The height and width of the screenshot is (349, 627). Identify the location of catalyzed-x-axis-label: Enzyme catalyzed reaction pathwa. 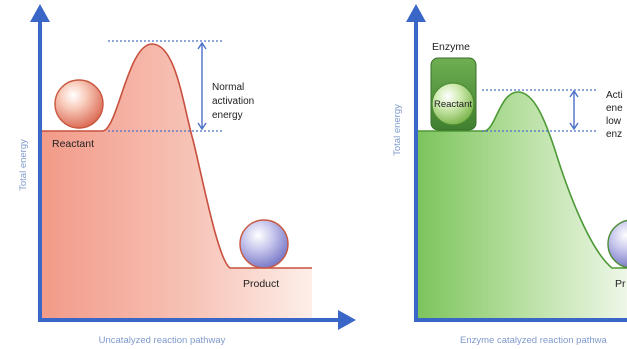
(534, 340).